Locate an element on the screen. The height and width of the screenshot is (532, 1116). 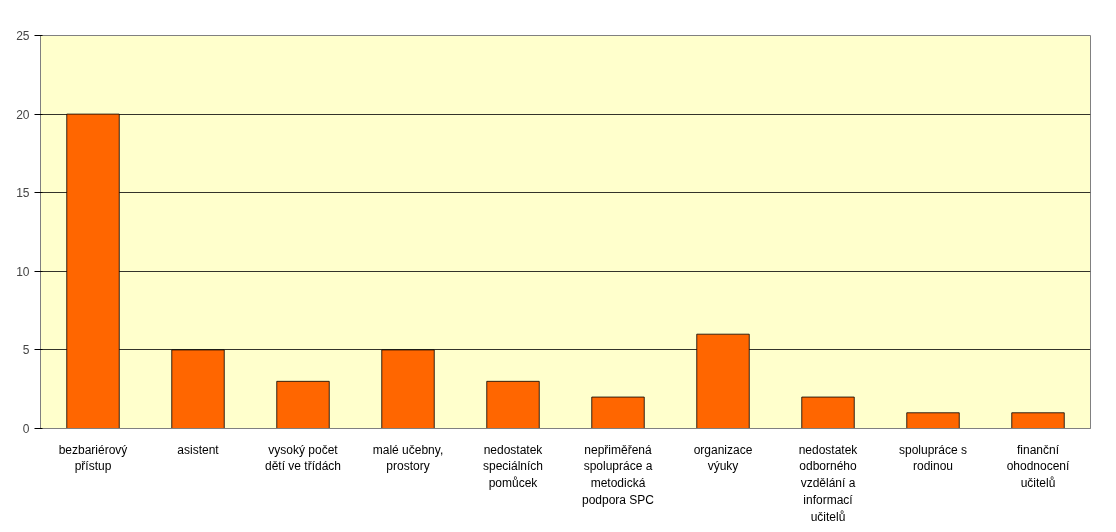
y-tick-label: 5 is located at coordinates (26, 350).